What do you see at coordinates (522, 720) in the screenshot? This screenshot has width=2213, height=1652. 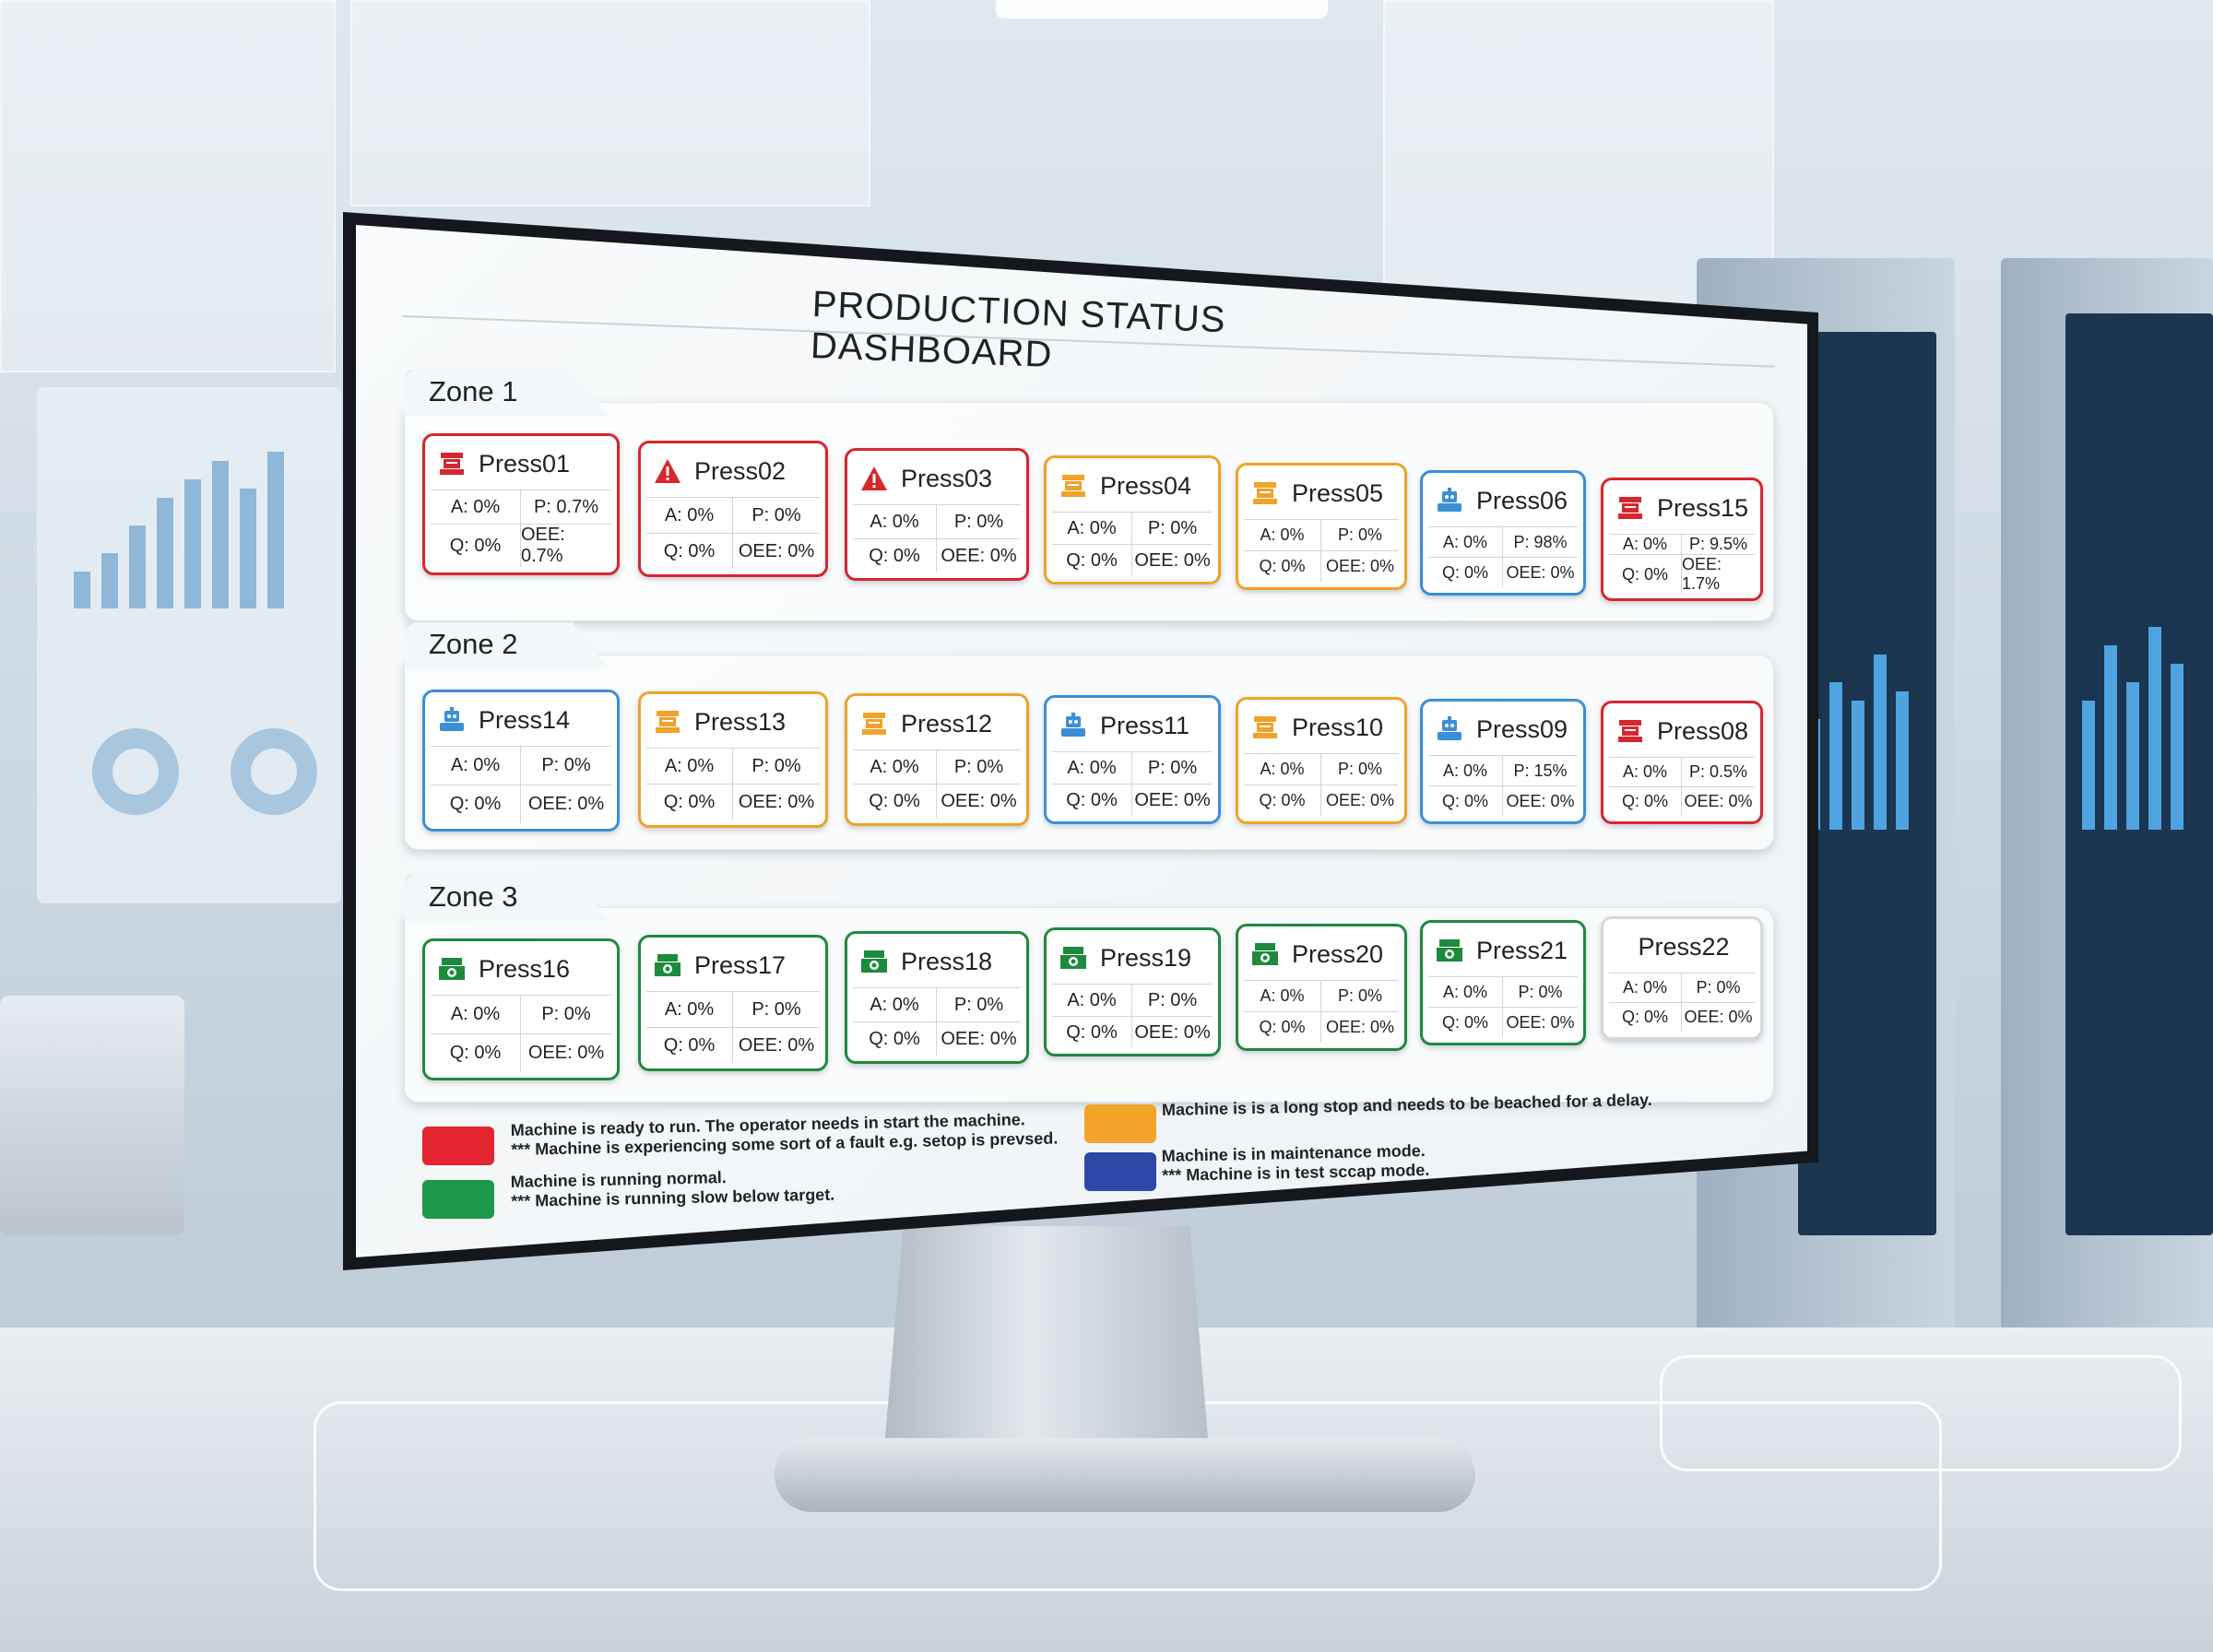 I see `card-header: Press14` at bounding box center [522, 720].